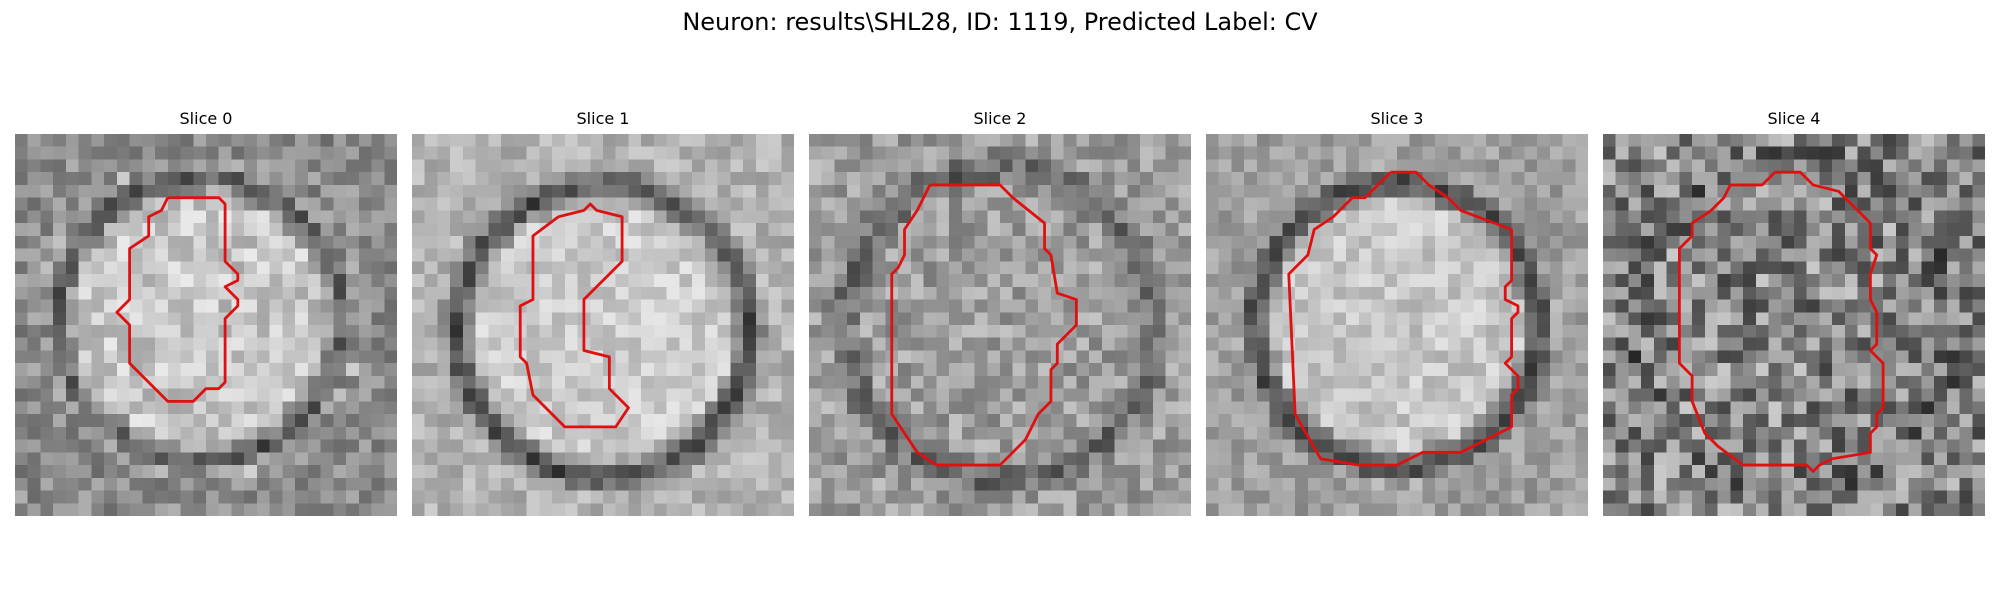  Describe the element at coordinates (1000, 118) in the screenshot. I see `slice-title-2: Slice 2` at that location.